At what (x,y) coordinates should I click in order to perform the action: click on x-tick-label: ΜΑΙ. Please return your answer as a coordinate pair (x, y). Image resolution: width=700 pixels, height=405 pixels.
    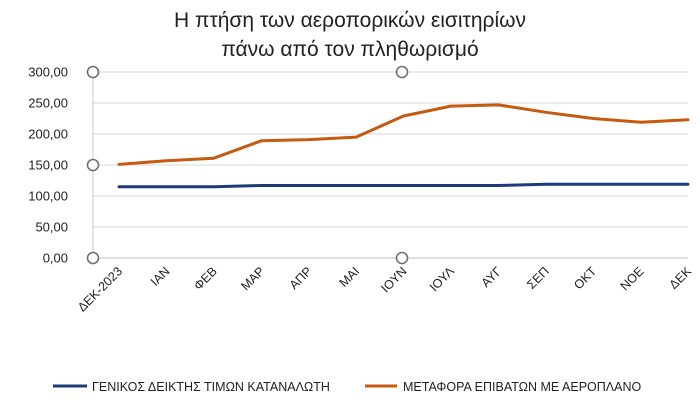
    Looking at the image, I should click on (350, 277).